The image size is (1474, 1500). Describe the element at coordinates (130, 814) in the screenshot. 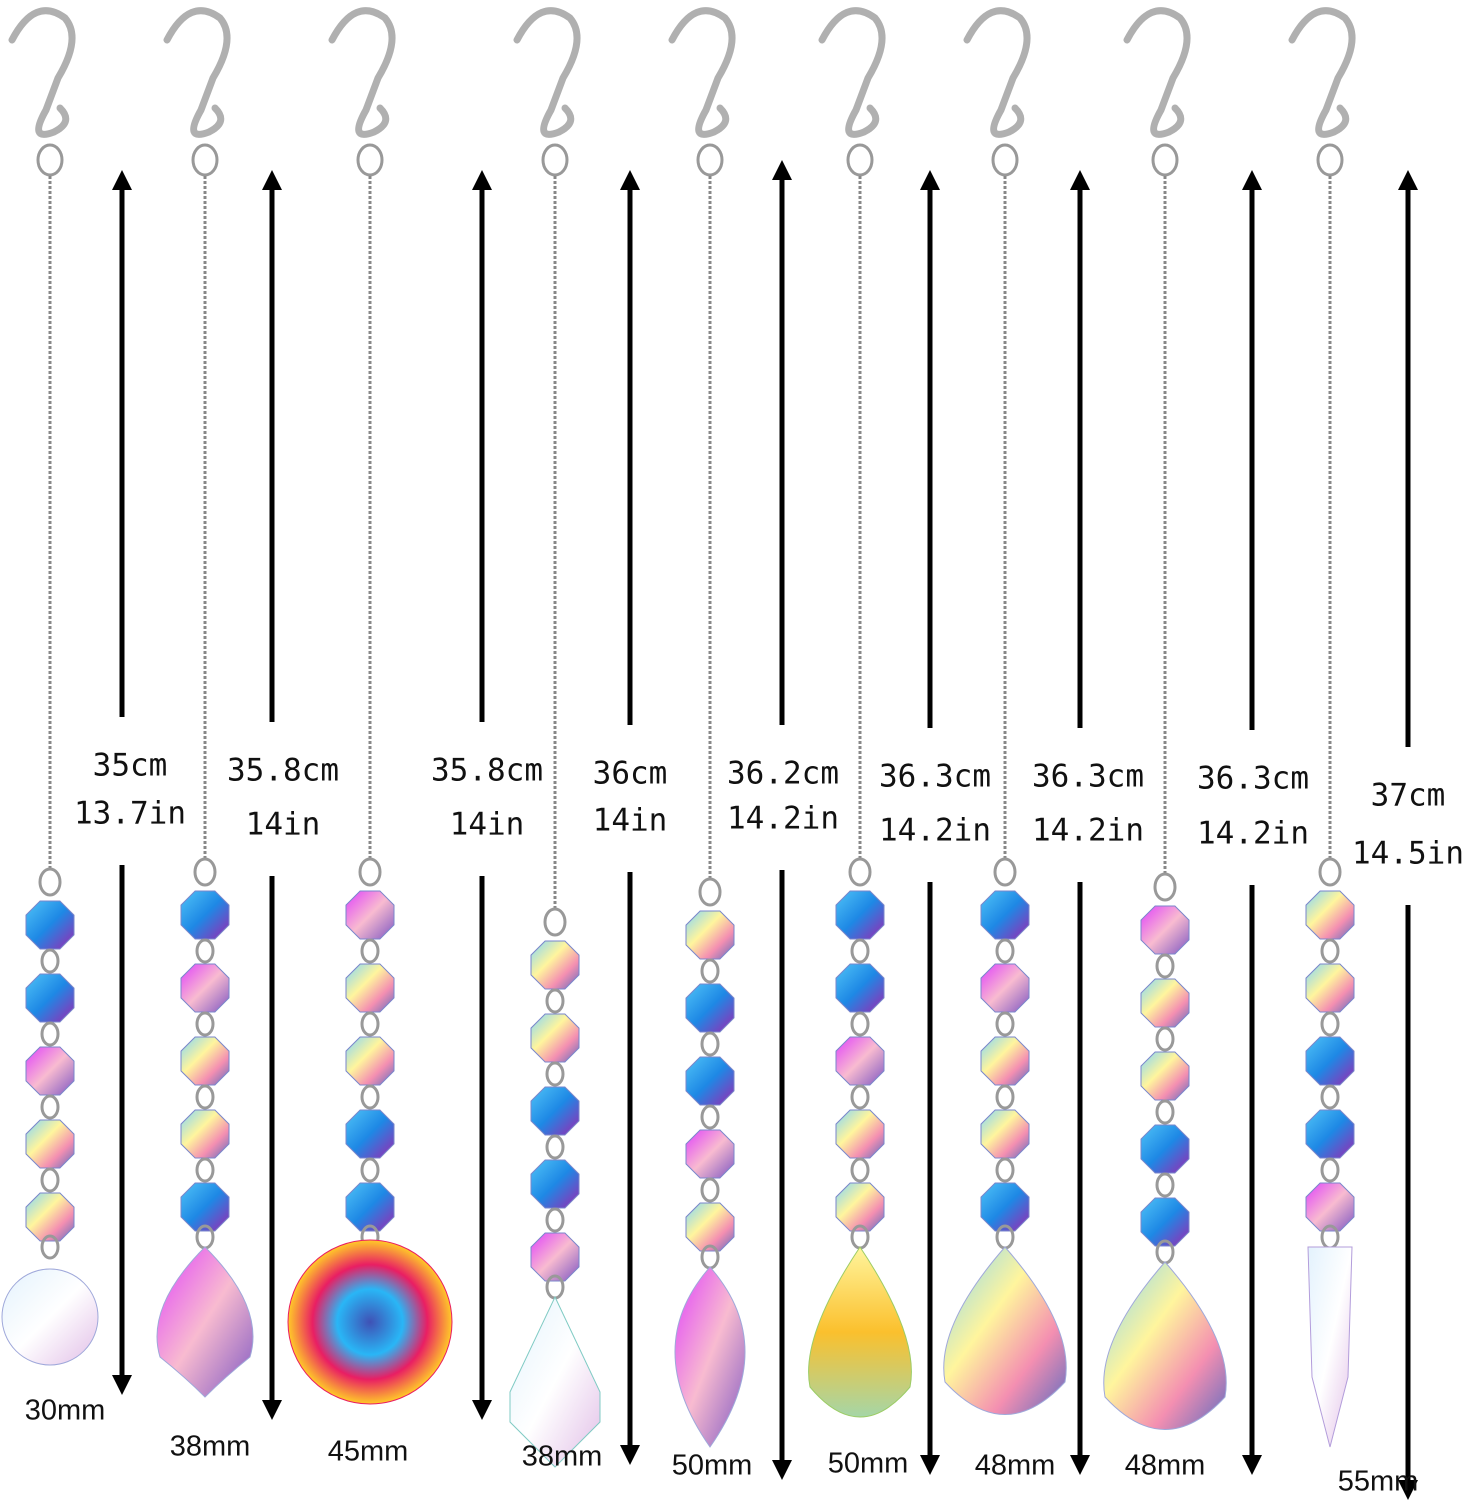

I see `length-in: 13.7in` at that location.